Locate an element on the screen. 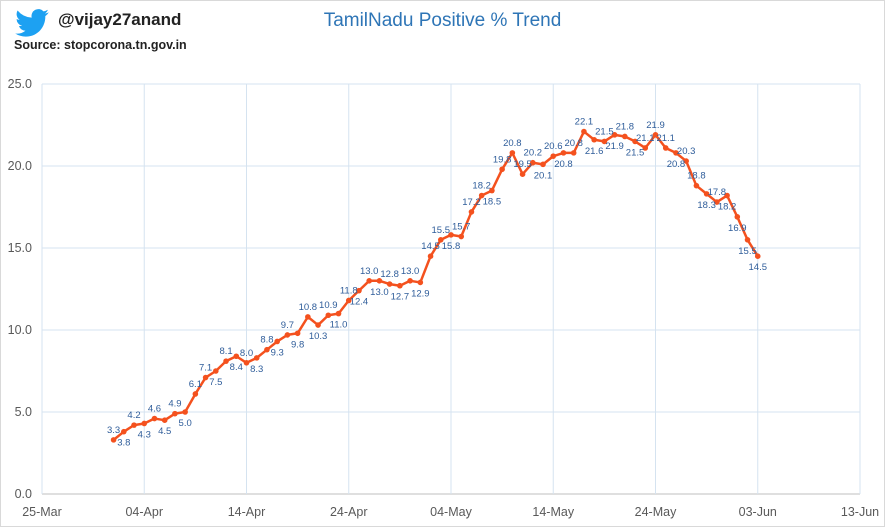  x-tick-label: 24-Apr is located at coordinates (349, 512).